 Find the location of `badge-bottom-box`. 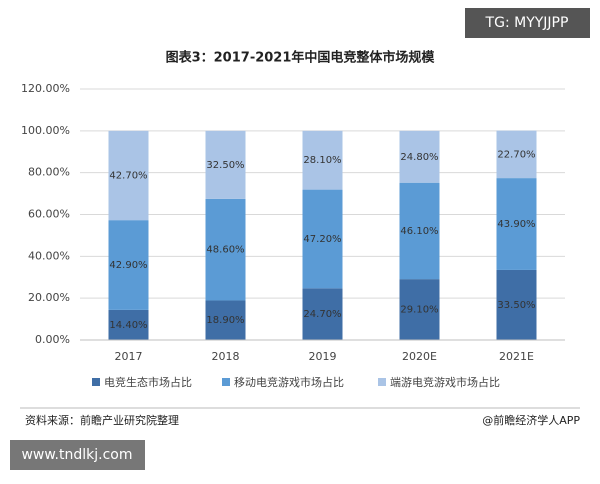

badge-bottom-box is located at coordinates (77, 455).